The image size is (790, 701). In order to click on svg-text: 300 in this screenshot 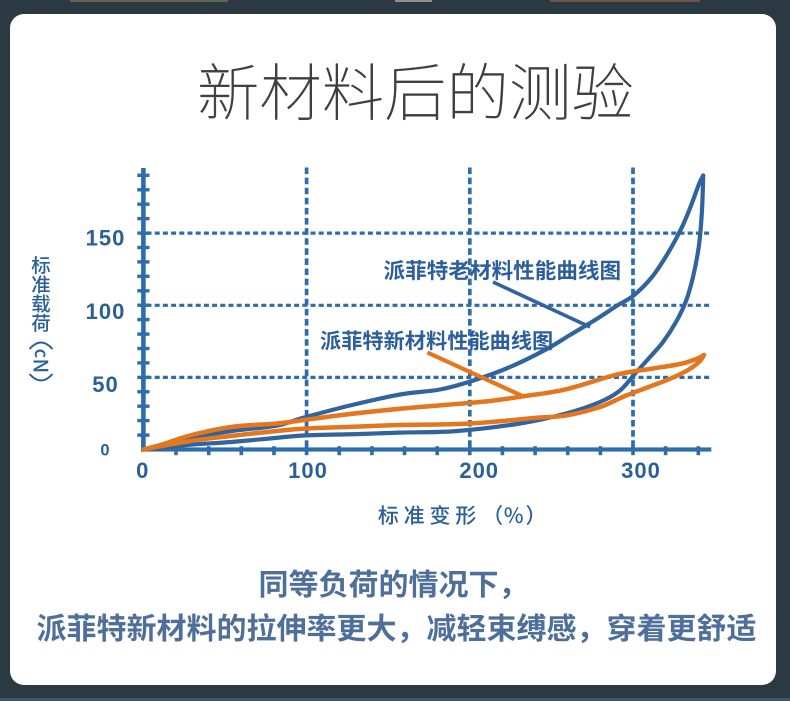, I will do `click(641, 470)`.